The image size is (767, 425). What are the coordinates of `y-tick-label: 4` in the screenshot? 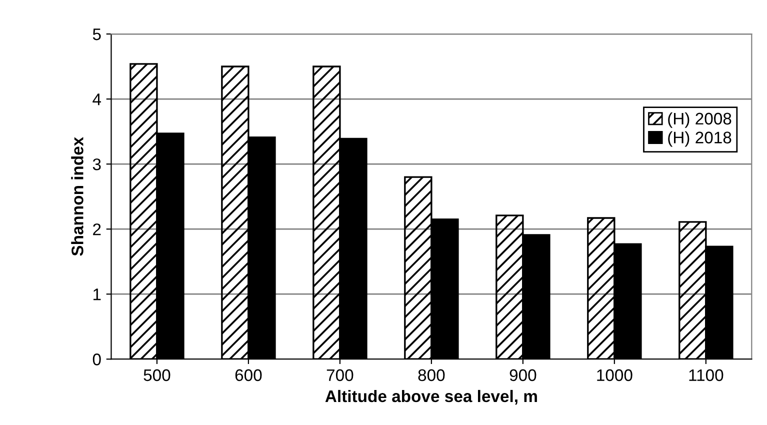 It's located at (97, 100).